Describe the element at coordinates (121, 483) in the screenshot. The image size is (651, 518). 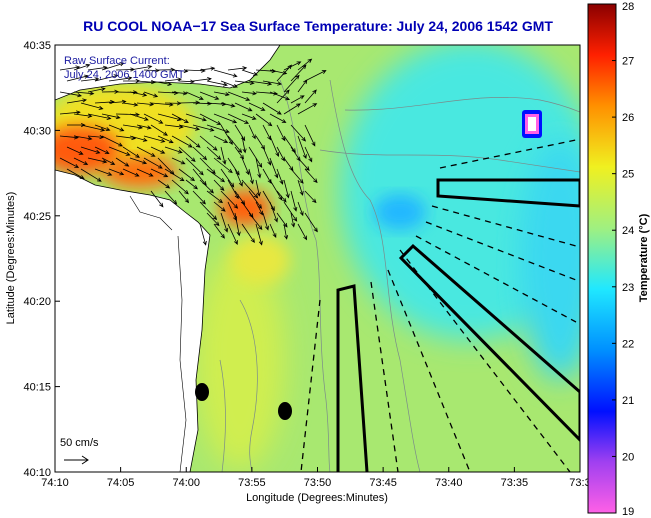
I see `x-tick-label: 74:05` at that location.